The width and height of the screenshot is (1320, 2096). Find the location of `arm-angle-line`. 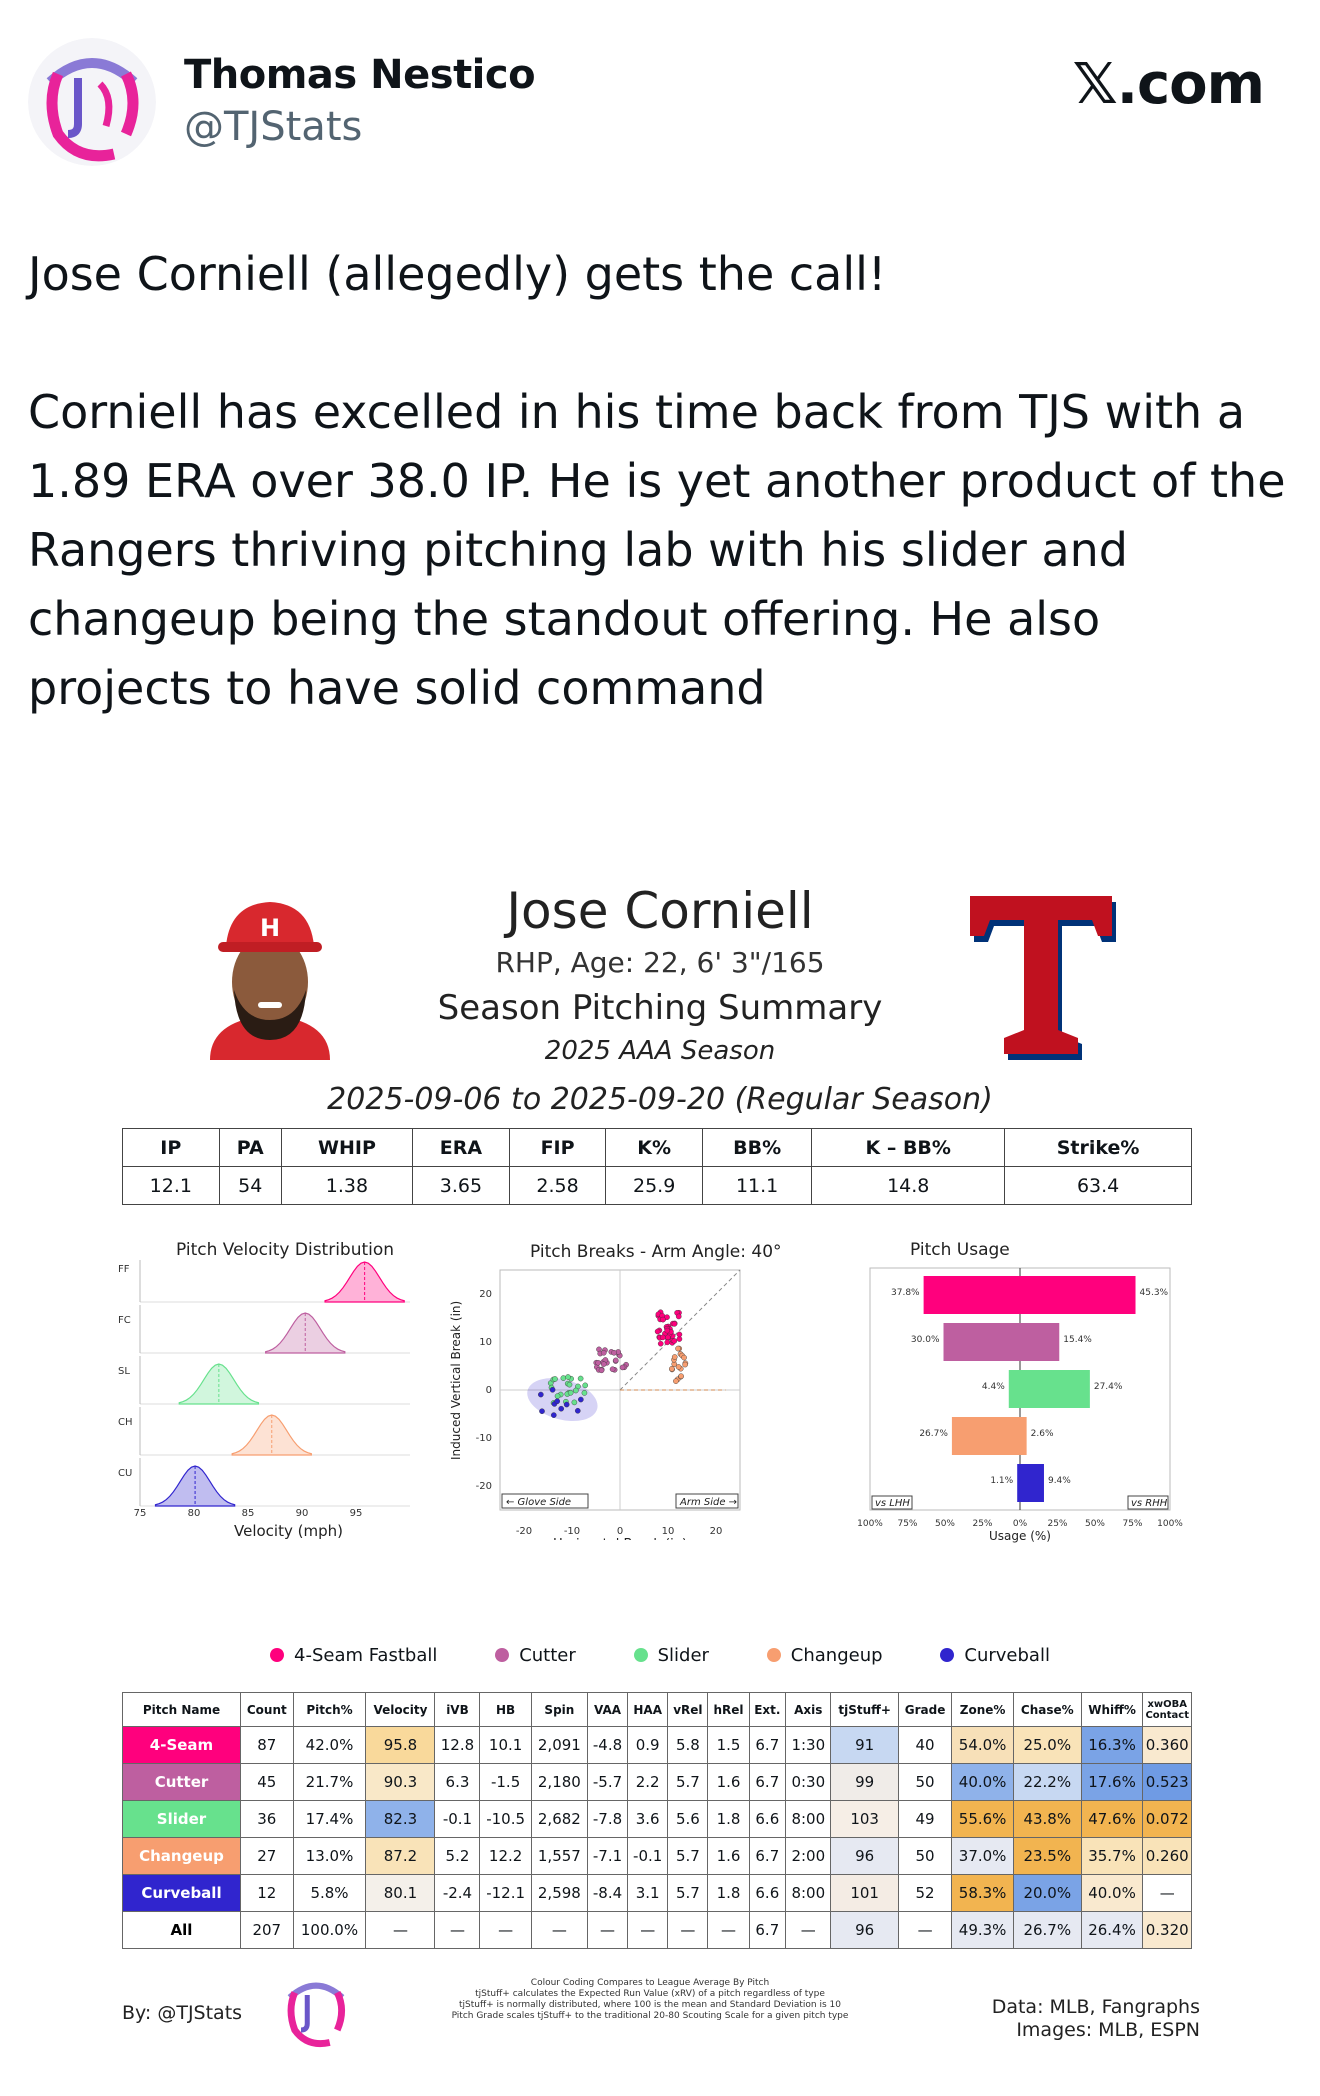

arm-angle-line is located at coordinates (680, 1330).